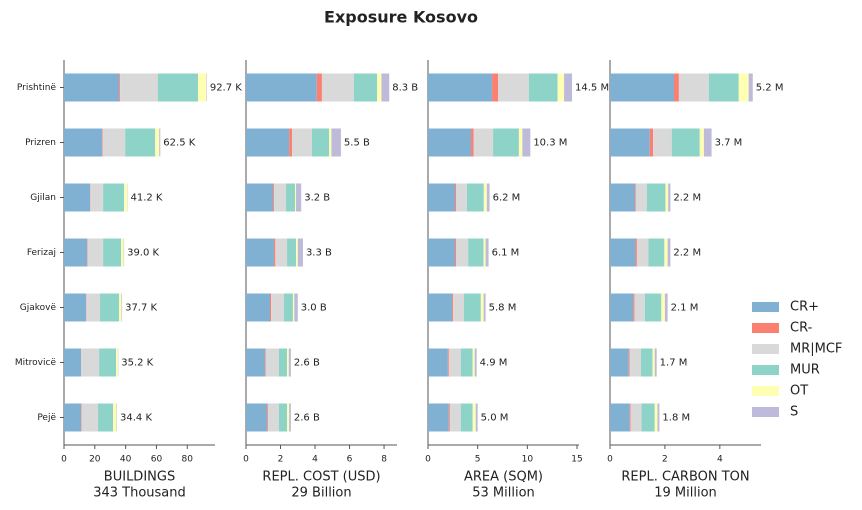 Image resolution: width=862 pixels, height=510 pixels. What do you see at coordinates (46, 418) in the screenshot?
I see `y-tick-label: Pejë` at bounding box center [46, 418].